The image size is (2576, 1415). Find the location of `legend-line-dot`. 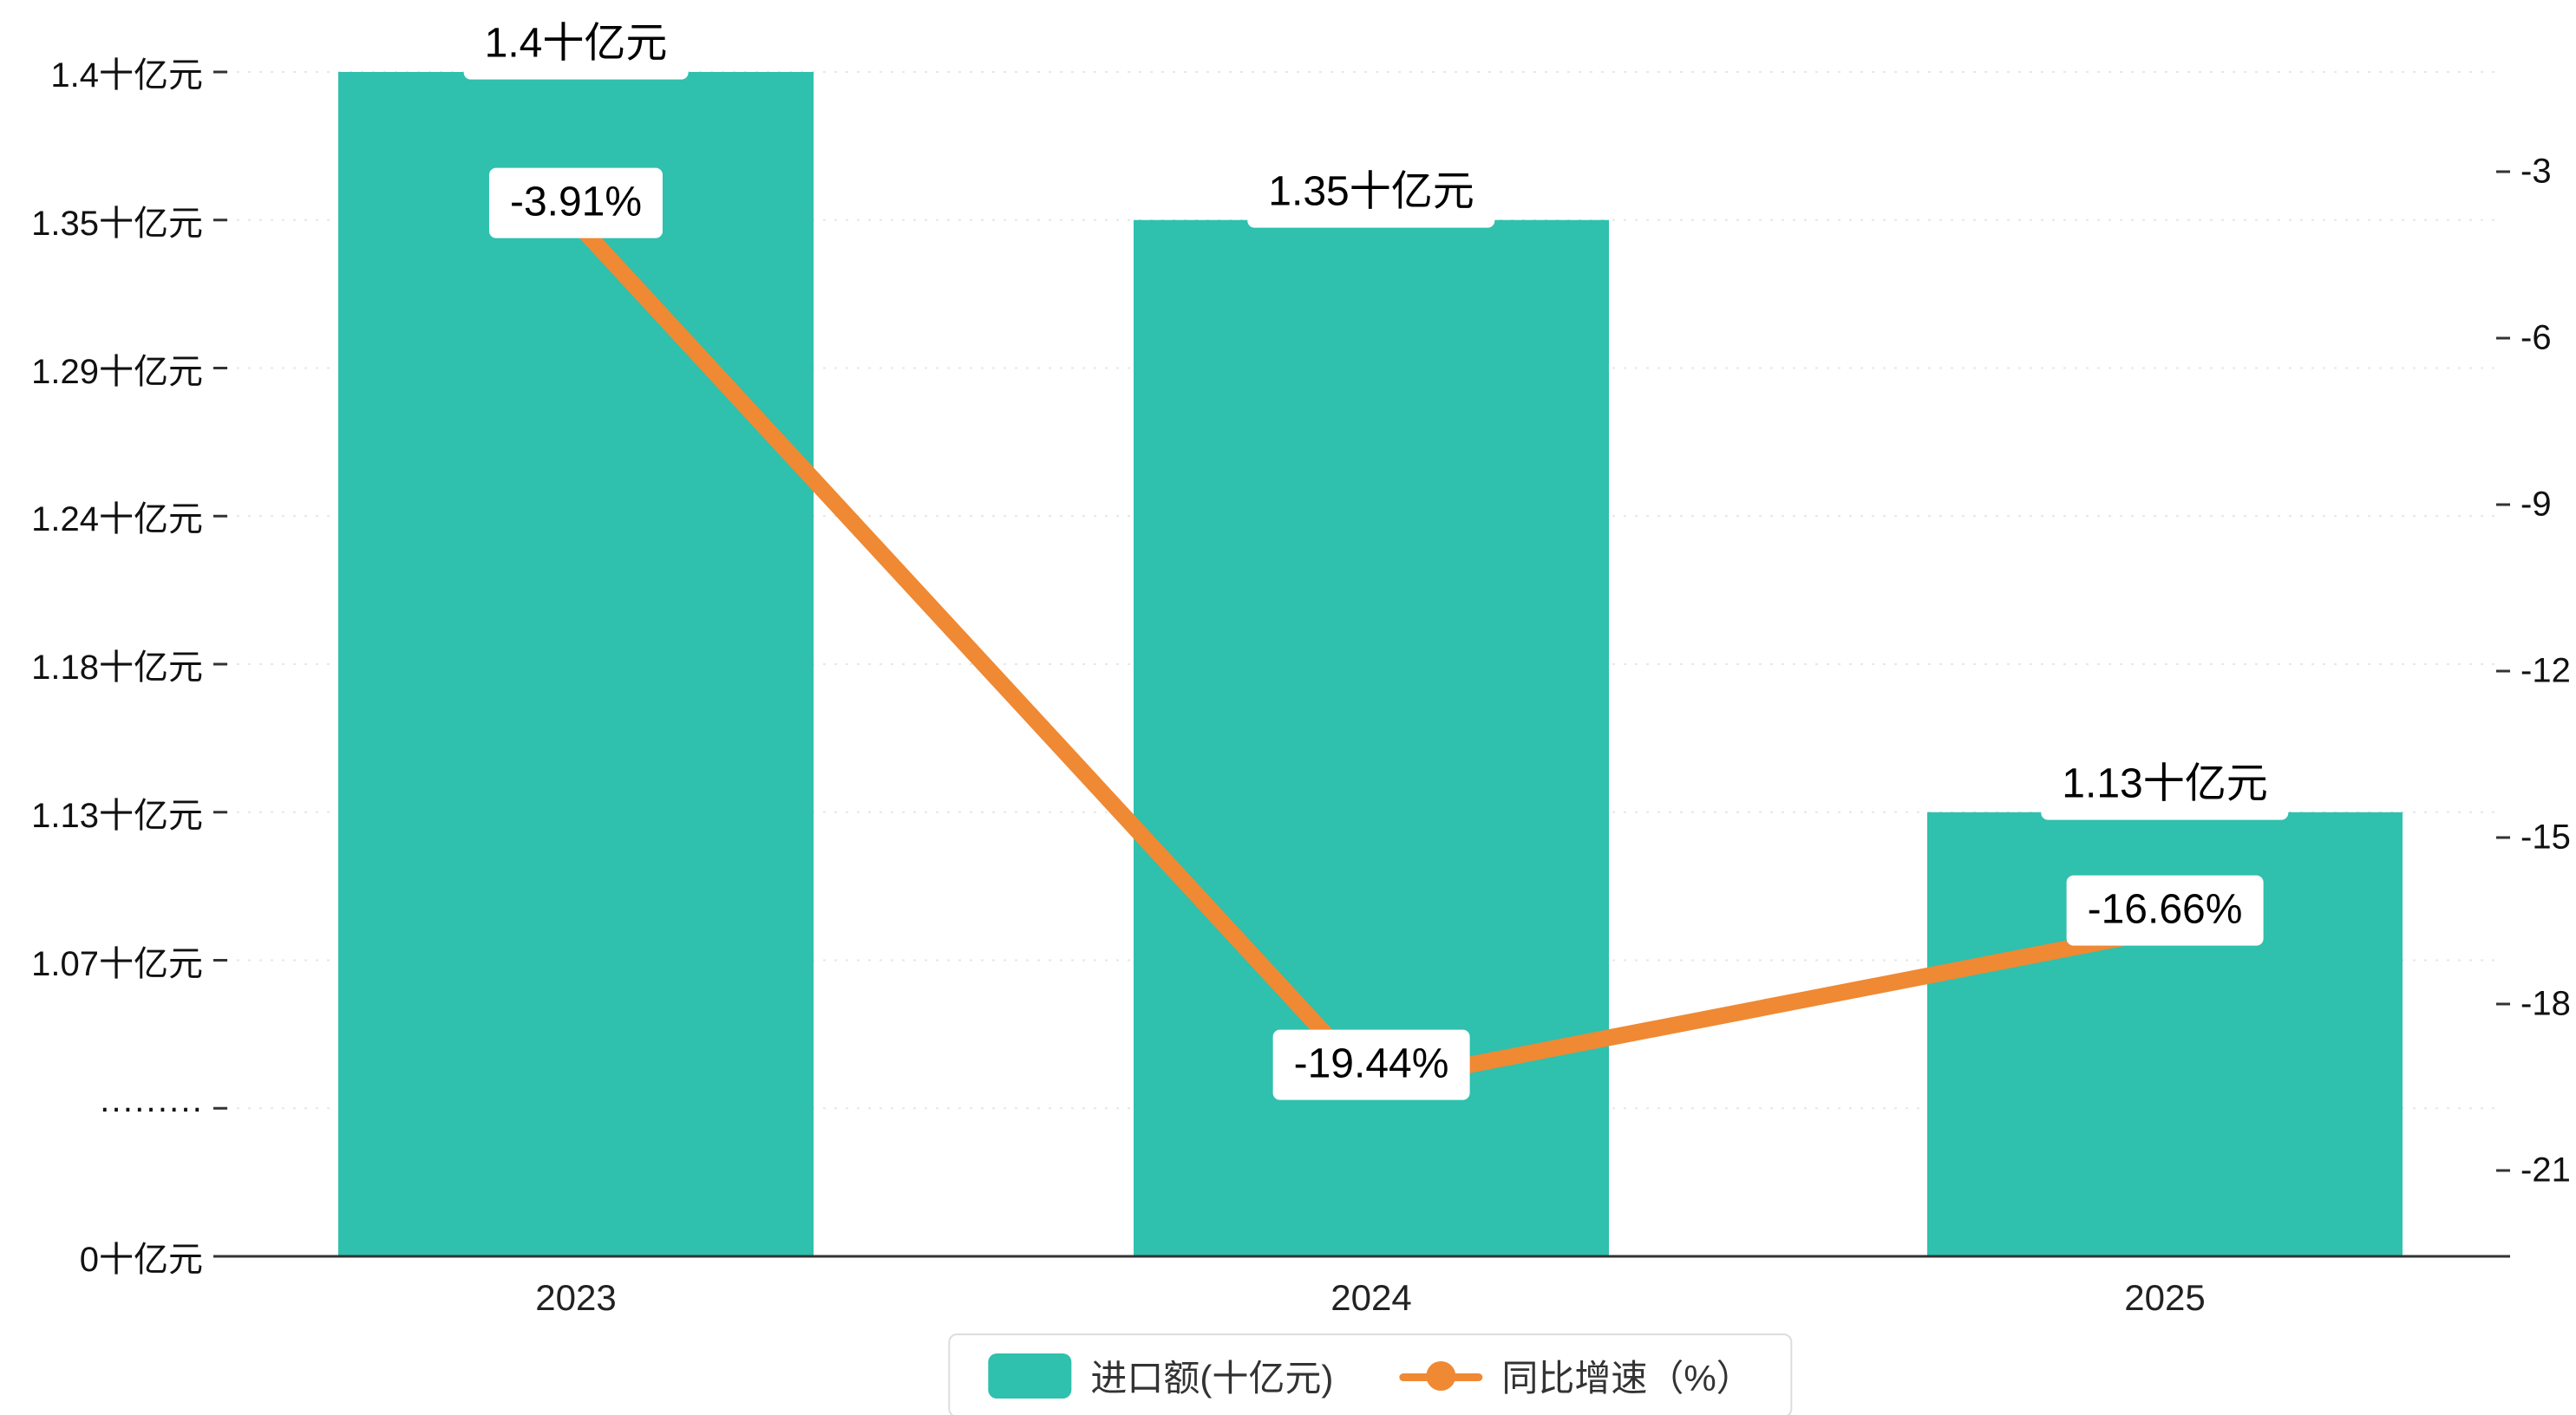

legend-line-dot is located at coordinates (1441, 1375).